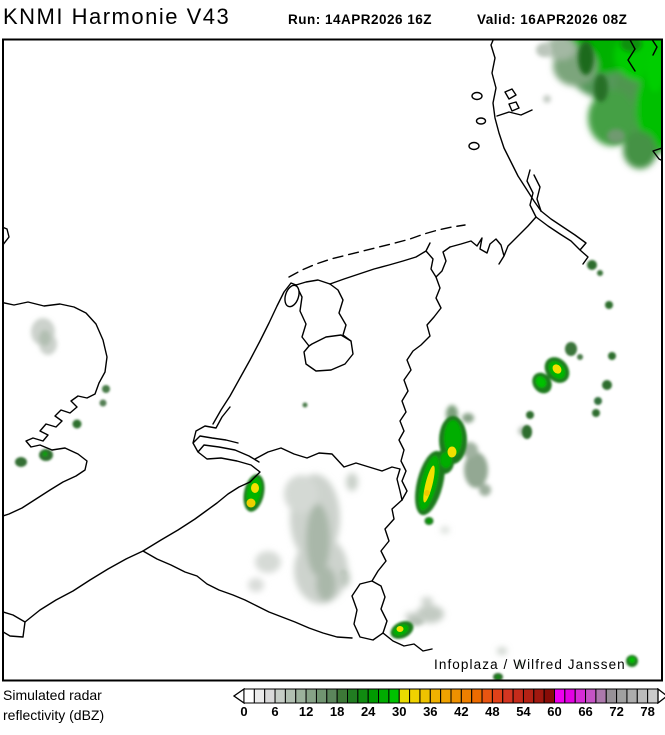  What do you see at coordinates (472, 465) in the screenshot?
I see `cell-central` at bounding box center [472, 465].